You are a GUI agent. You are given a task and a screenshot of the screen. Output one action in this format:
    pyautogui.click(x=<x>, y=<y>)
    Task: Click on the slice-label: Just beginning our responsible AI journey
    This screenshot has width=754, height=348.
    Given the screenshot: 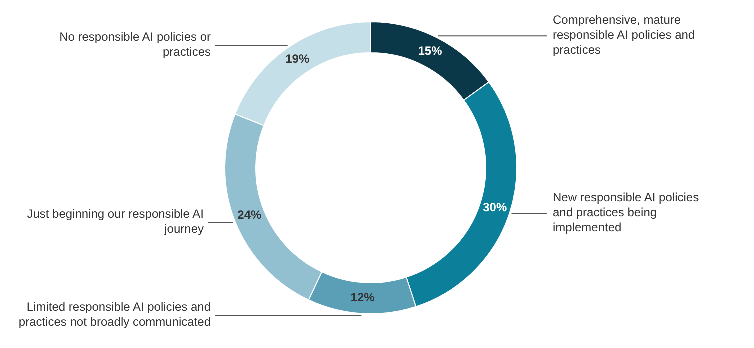 What is the action you would take?
    pyautogui.click(x=115, y=221)
    